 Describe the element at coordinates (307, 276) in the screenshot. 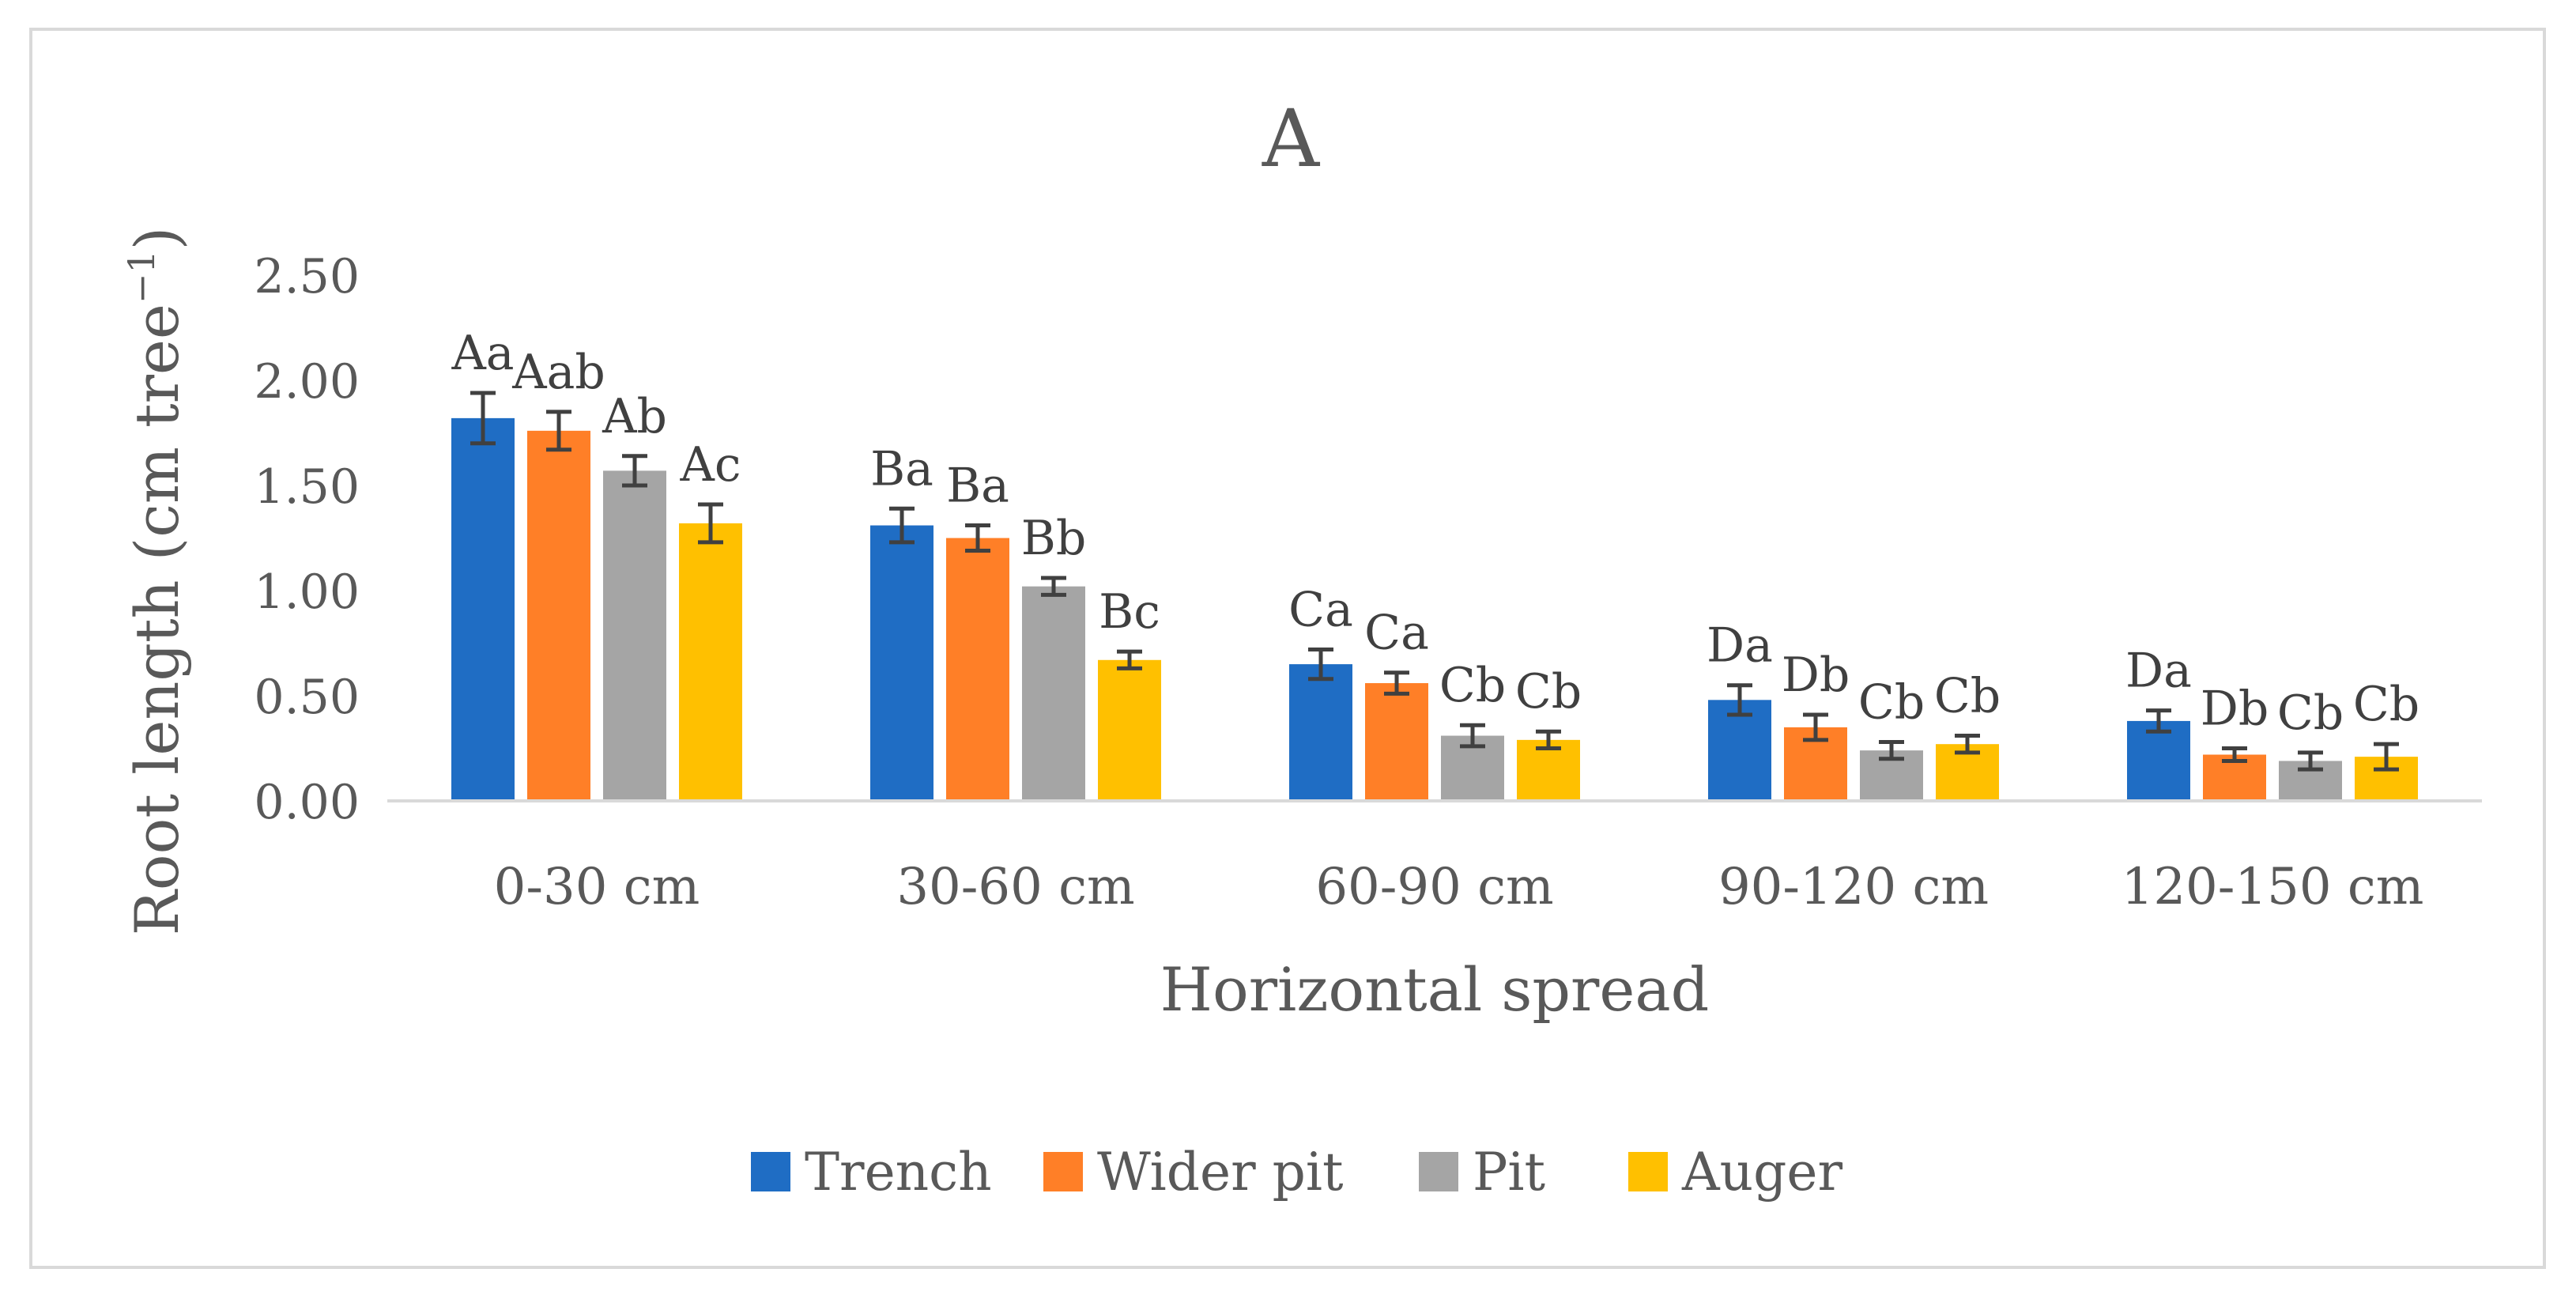

I see `y-tick-label: 2.50` at that location.